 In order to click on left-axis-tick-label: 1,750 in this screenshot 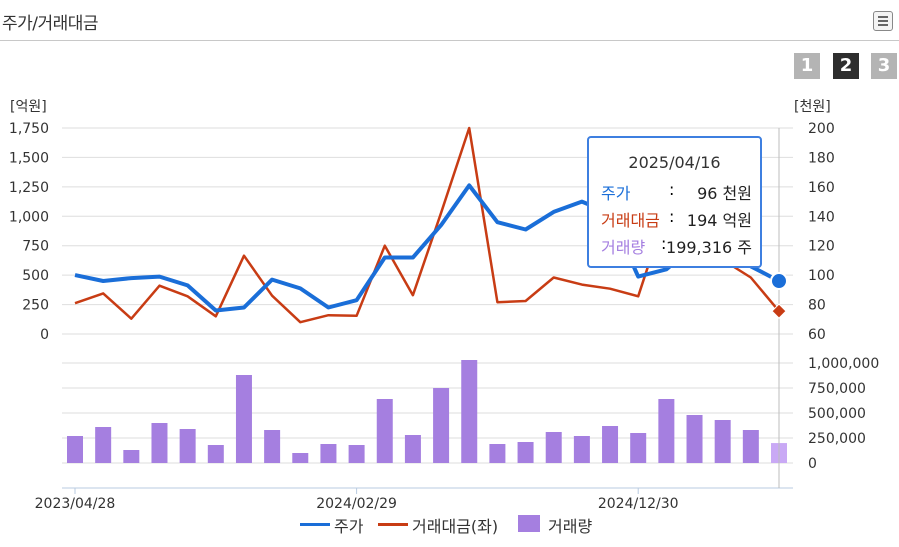, I will do `click(29, 129)`.